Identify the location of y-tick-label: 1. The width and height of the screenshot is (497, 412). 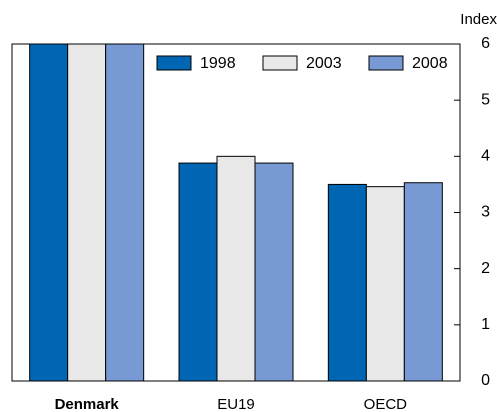
(485, 324).